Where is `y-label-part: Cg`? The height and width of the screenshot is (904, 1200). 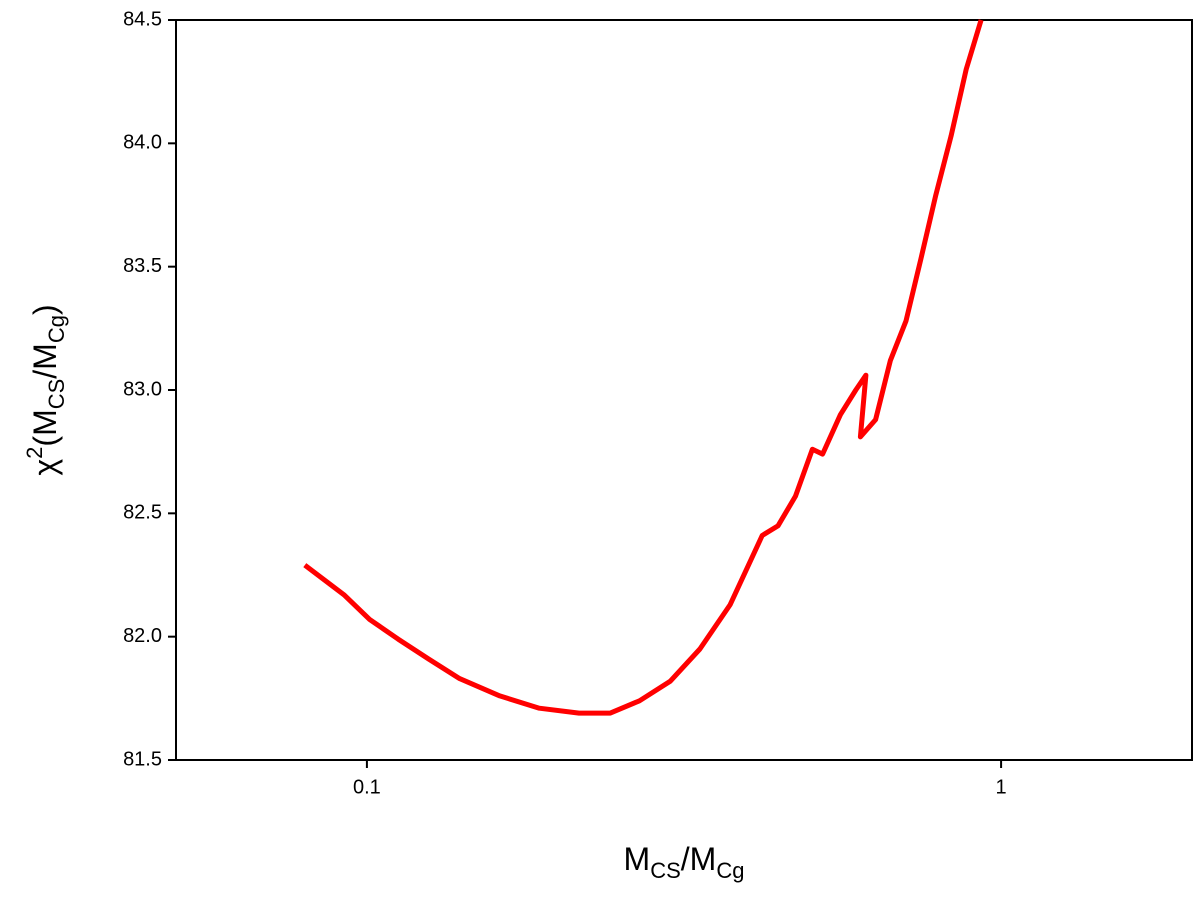 y-label-part: Cg is located at coordinates (56, 329).